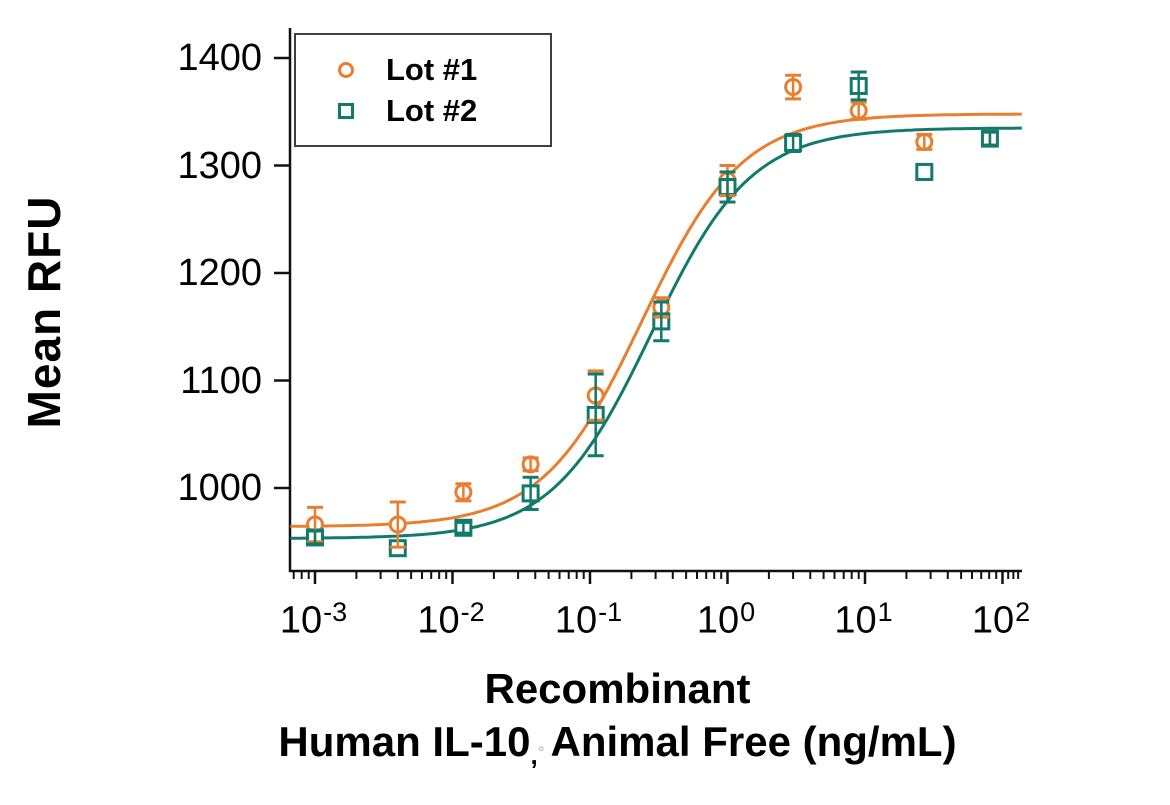  What do you see at coordinates (432, 110) in the screenshot?
I see `legend-label: Lot #2` at bounding box center [432, 110].